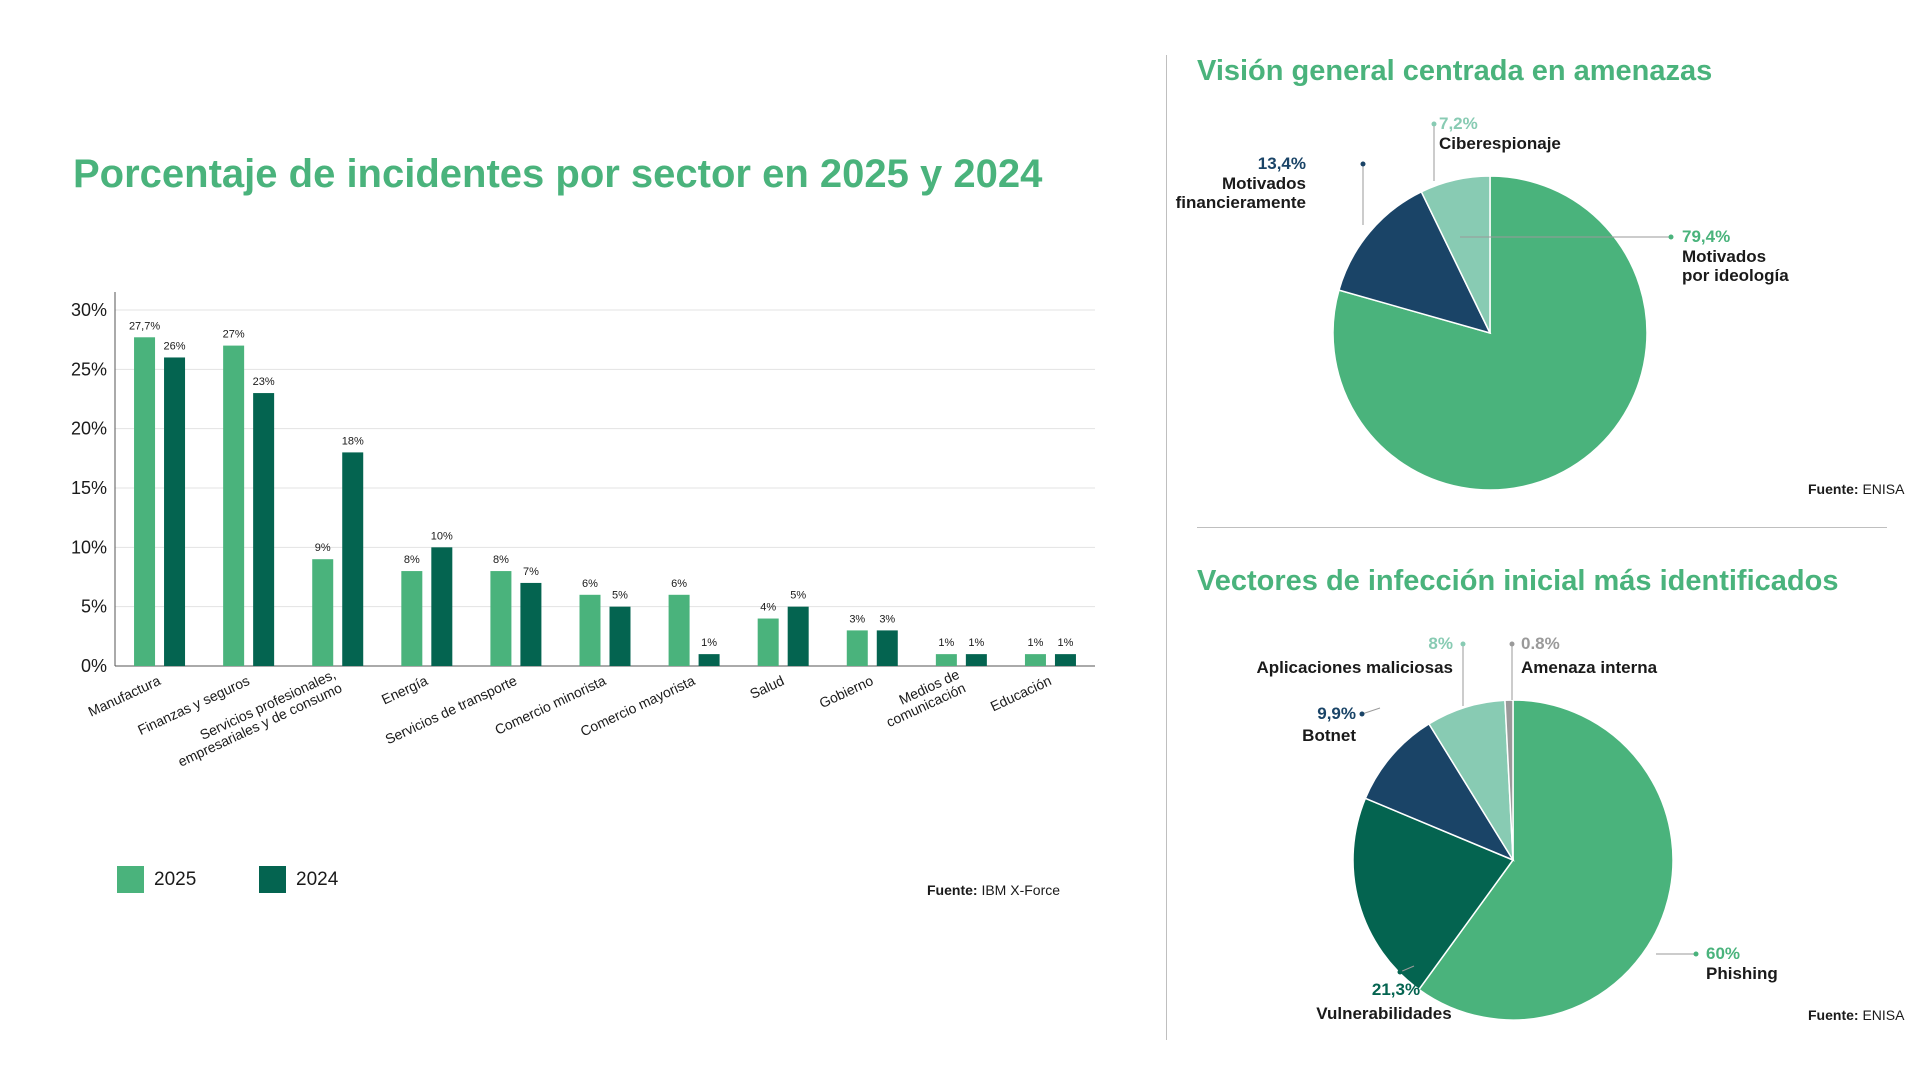 This screenshot has height=1080, width=1920. What do you see at coordinates (1723, 953) in the screenshot?
I see `slice-percent-label: 60%` at bounding box center [1723, 953].